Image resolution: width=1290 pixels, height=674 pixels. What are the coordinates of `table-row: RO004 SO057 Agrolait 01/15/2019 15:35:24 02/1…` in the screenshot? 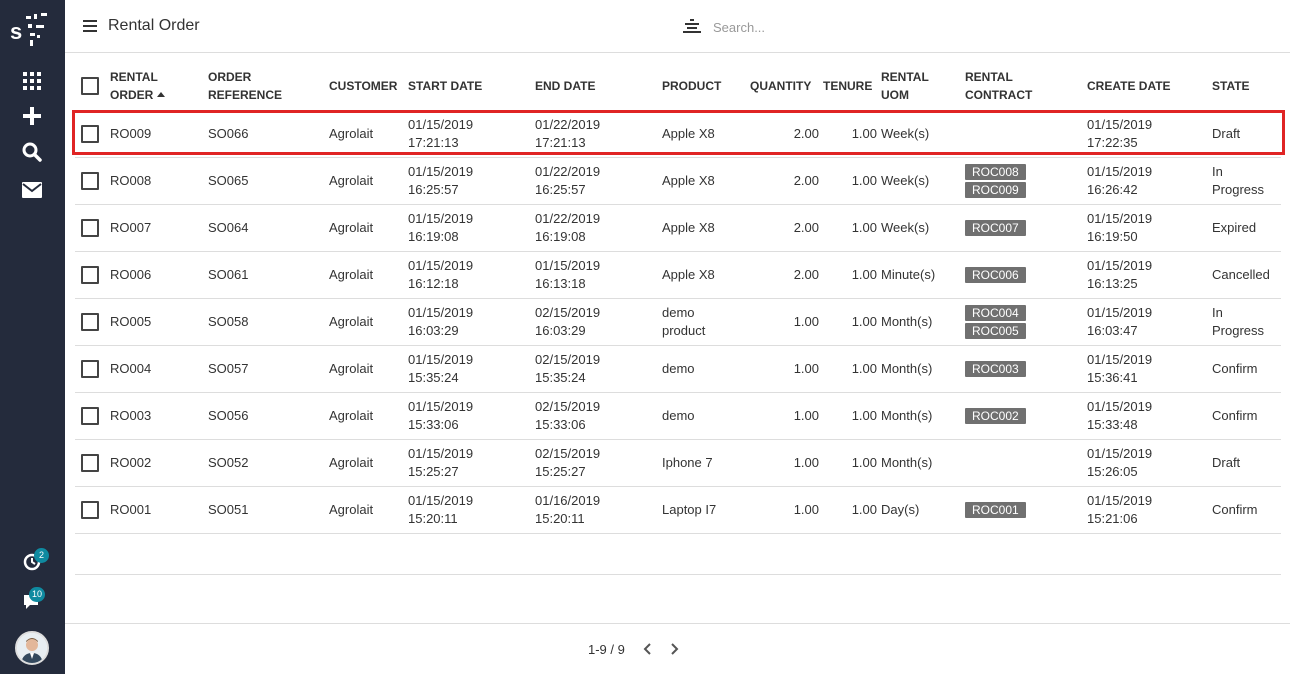 It's located at (678, 368).